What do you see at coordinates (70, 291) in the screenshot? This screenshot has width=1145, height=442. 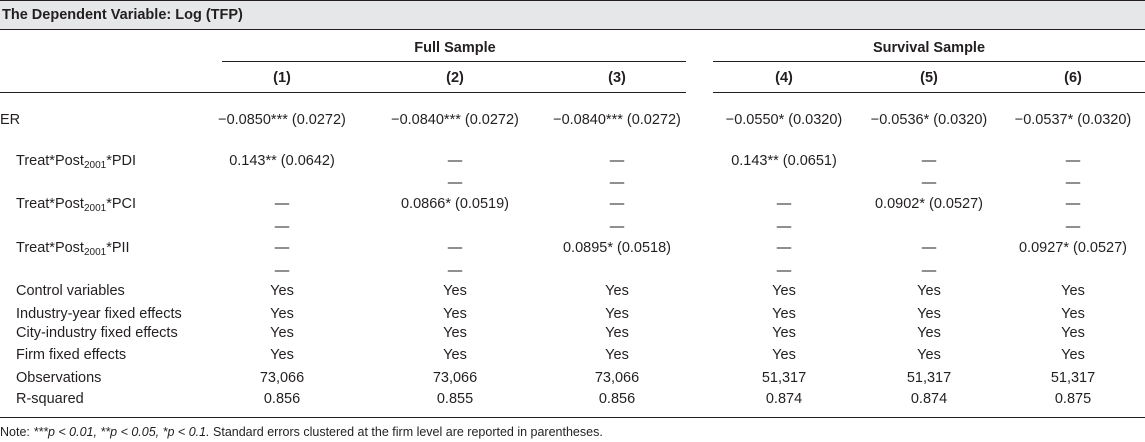 I see `row-label: Control variables` at bounding box center [70, 291].